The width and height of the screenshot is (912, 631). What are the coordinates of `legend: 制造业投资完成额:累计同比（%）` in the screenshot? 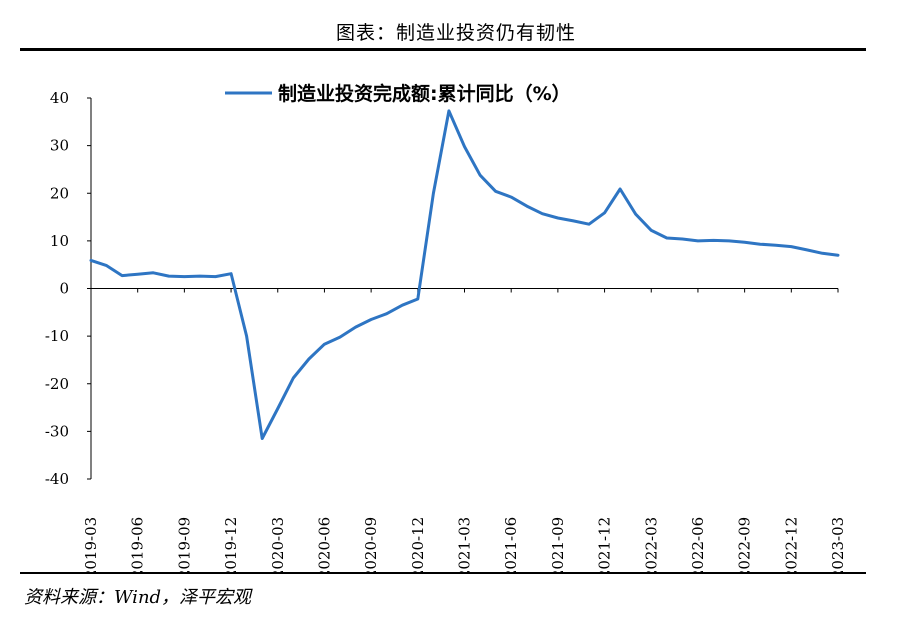 It's located at (398, 93).